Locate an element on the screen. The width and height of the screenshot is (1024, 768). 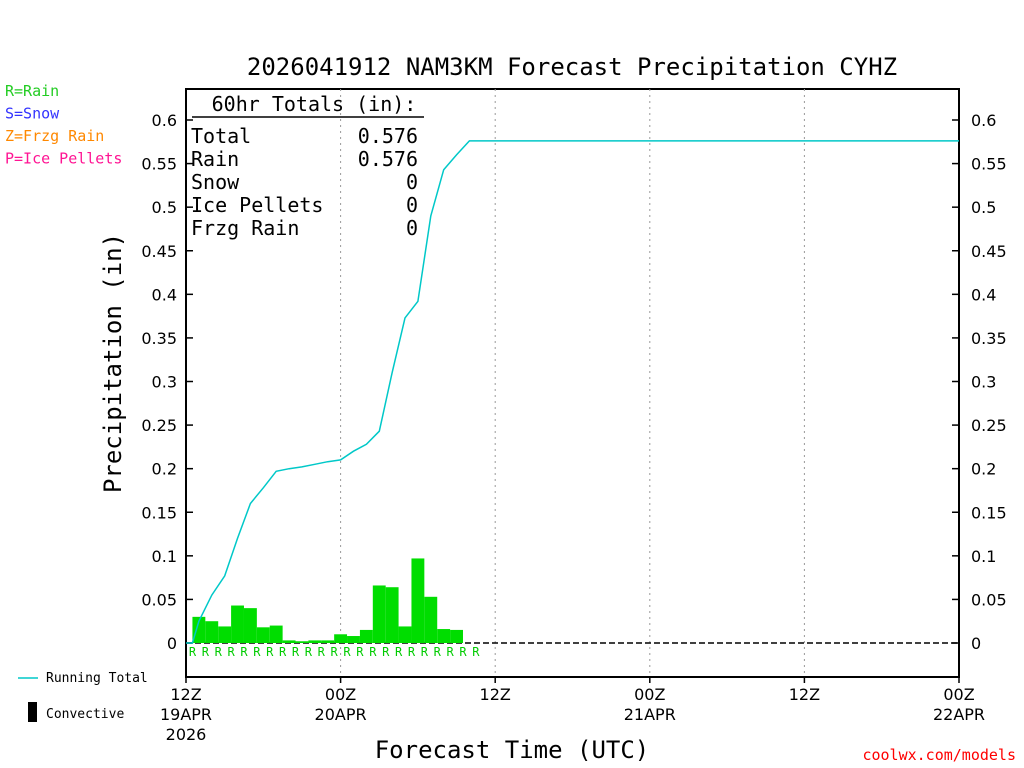
totals-row-label: Snow is located at coordinates (215, 182).